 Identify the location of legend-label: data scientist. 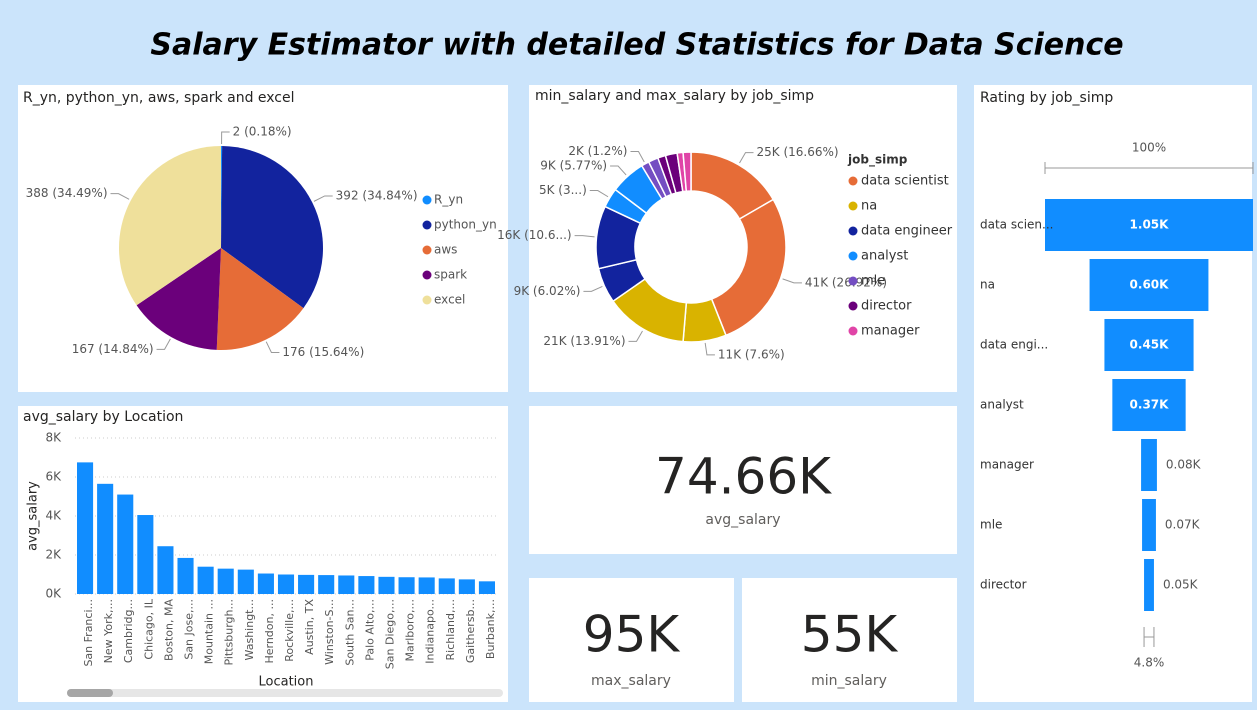
(905, 181).